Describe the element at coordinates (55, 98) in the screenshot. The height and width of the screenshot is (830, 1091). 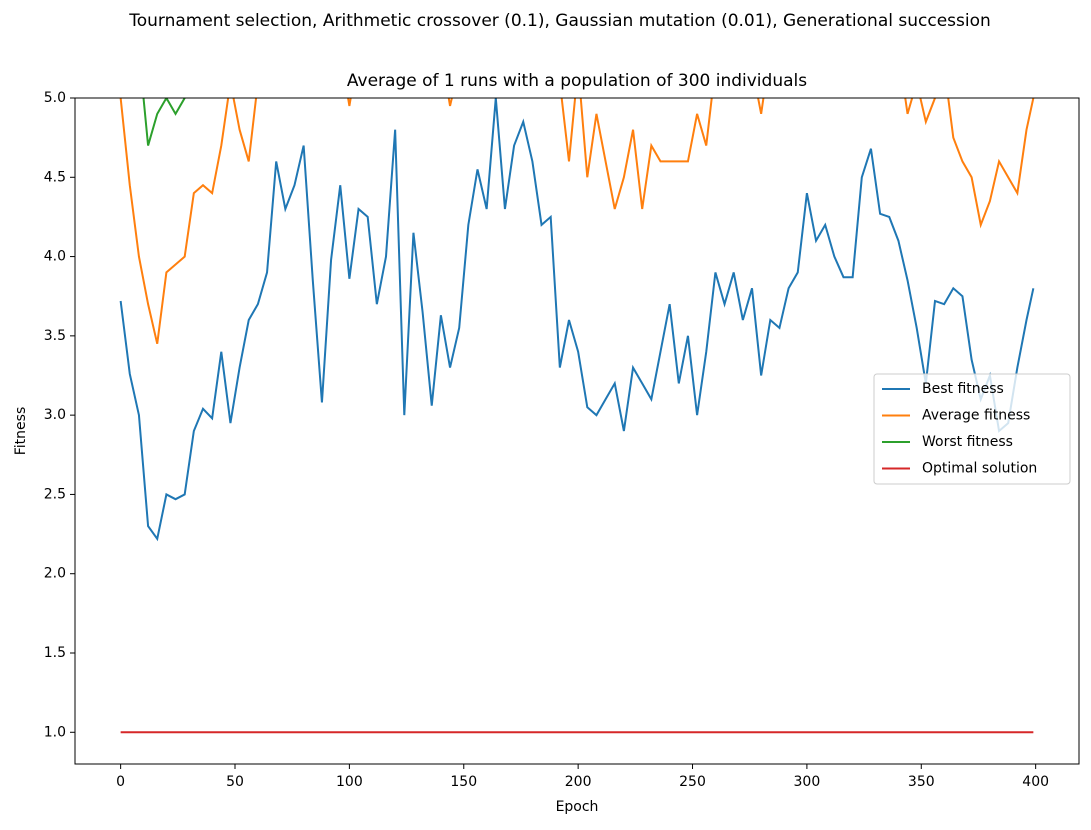
I see `y-tick-label: 5.0` at that location.